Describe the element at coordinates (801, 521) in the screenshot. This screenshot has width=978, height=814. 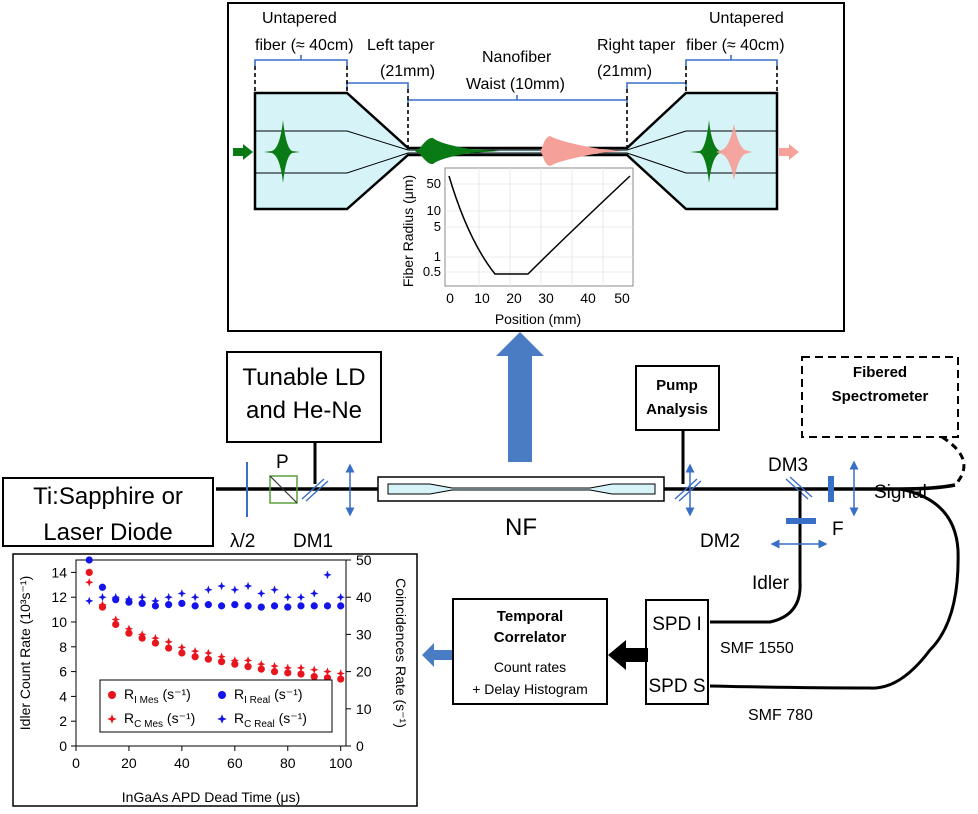
I see `idler-filter` at that location.